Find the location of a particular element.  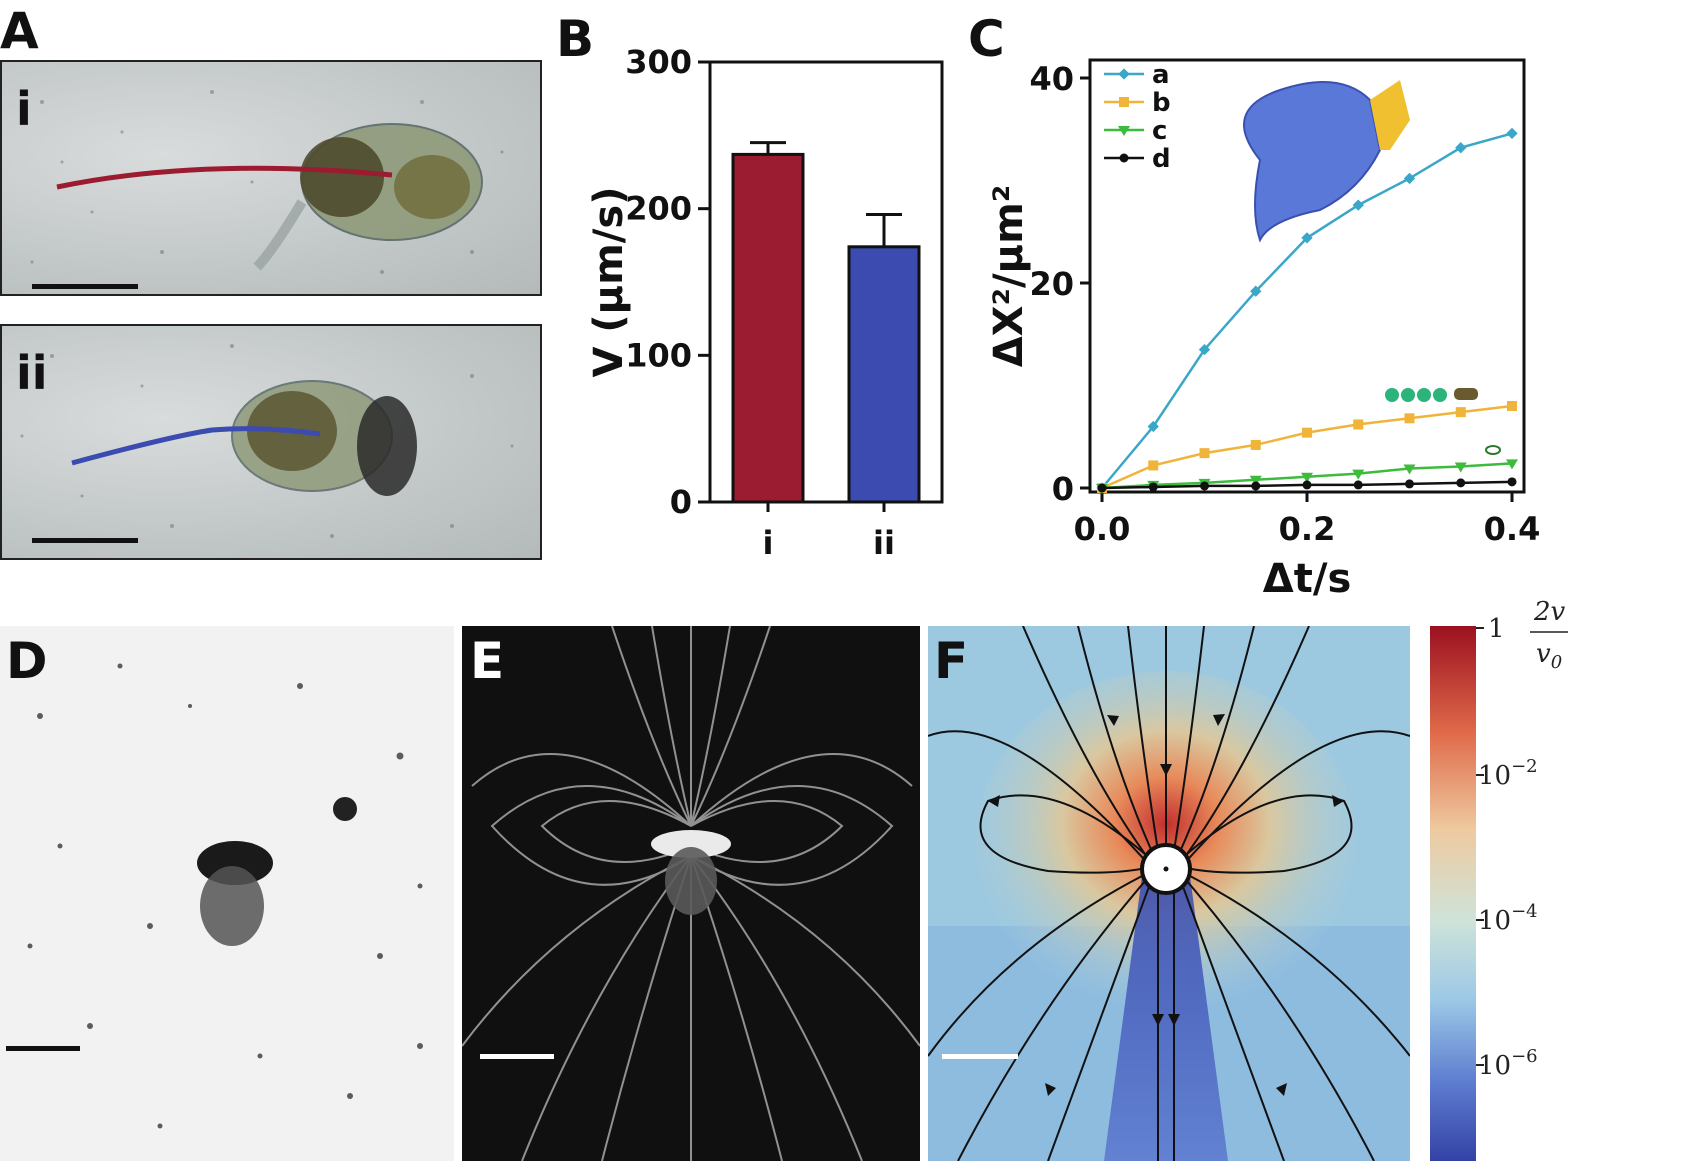

micrograph-a-ii: ii is located at coordinates (271, 442).